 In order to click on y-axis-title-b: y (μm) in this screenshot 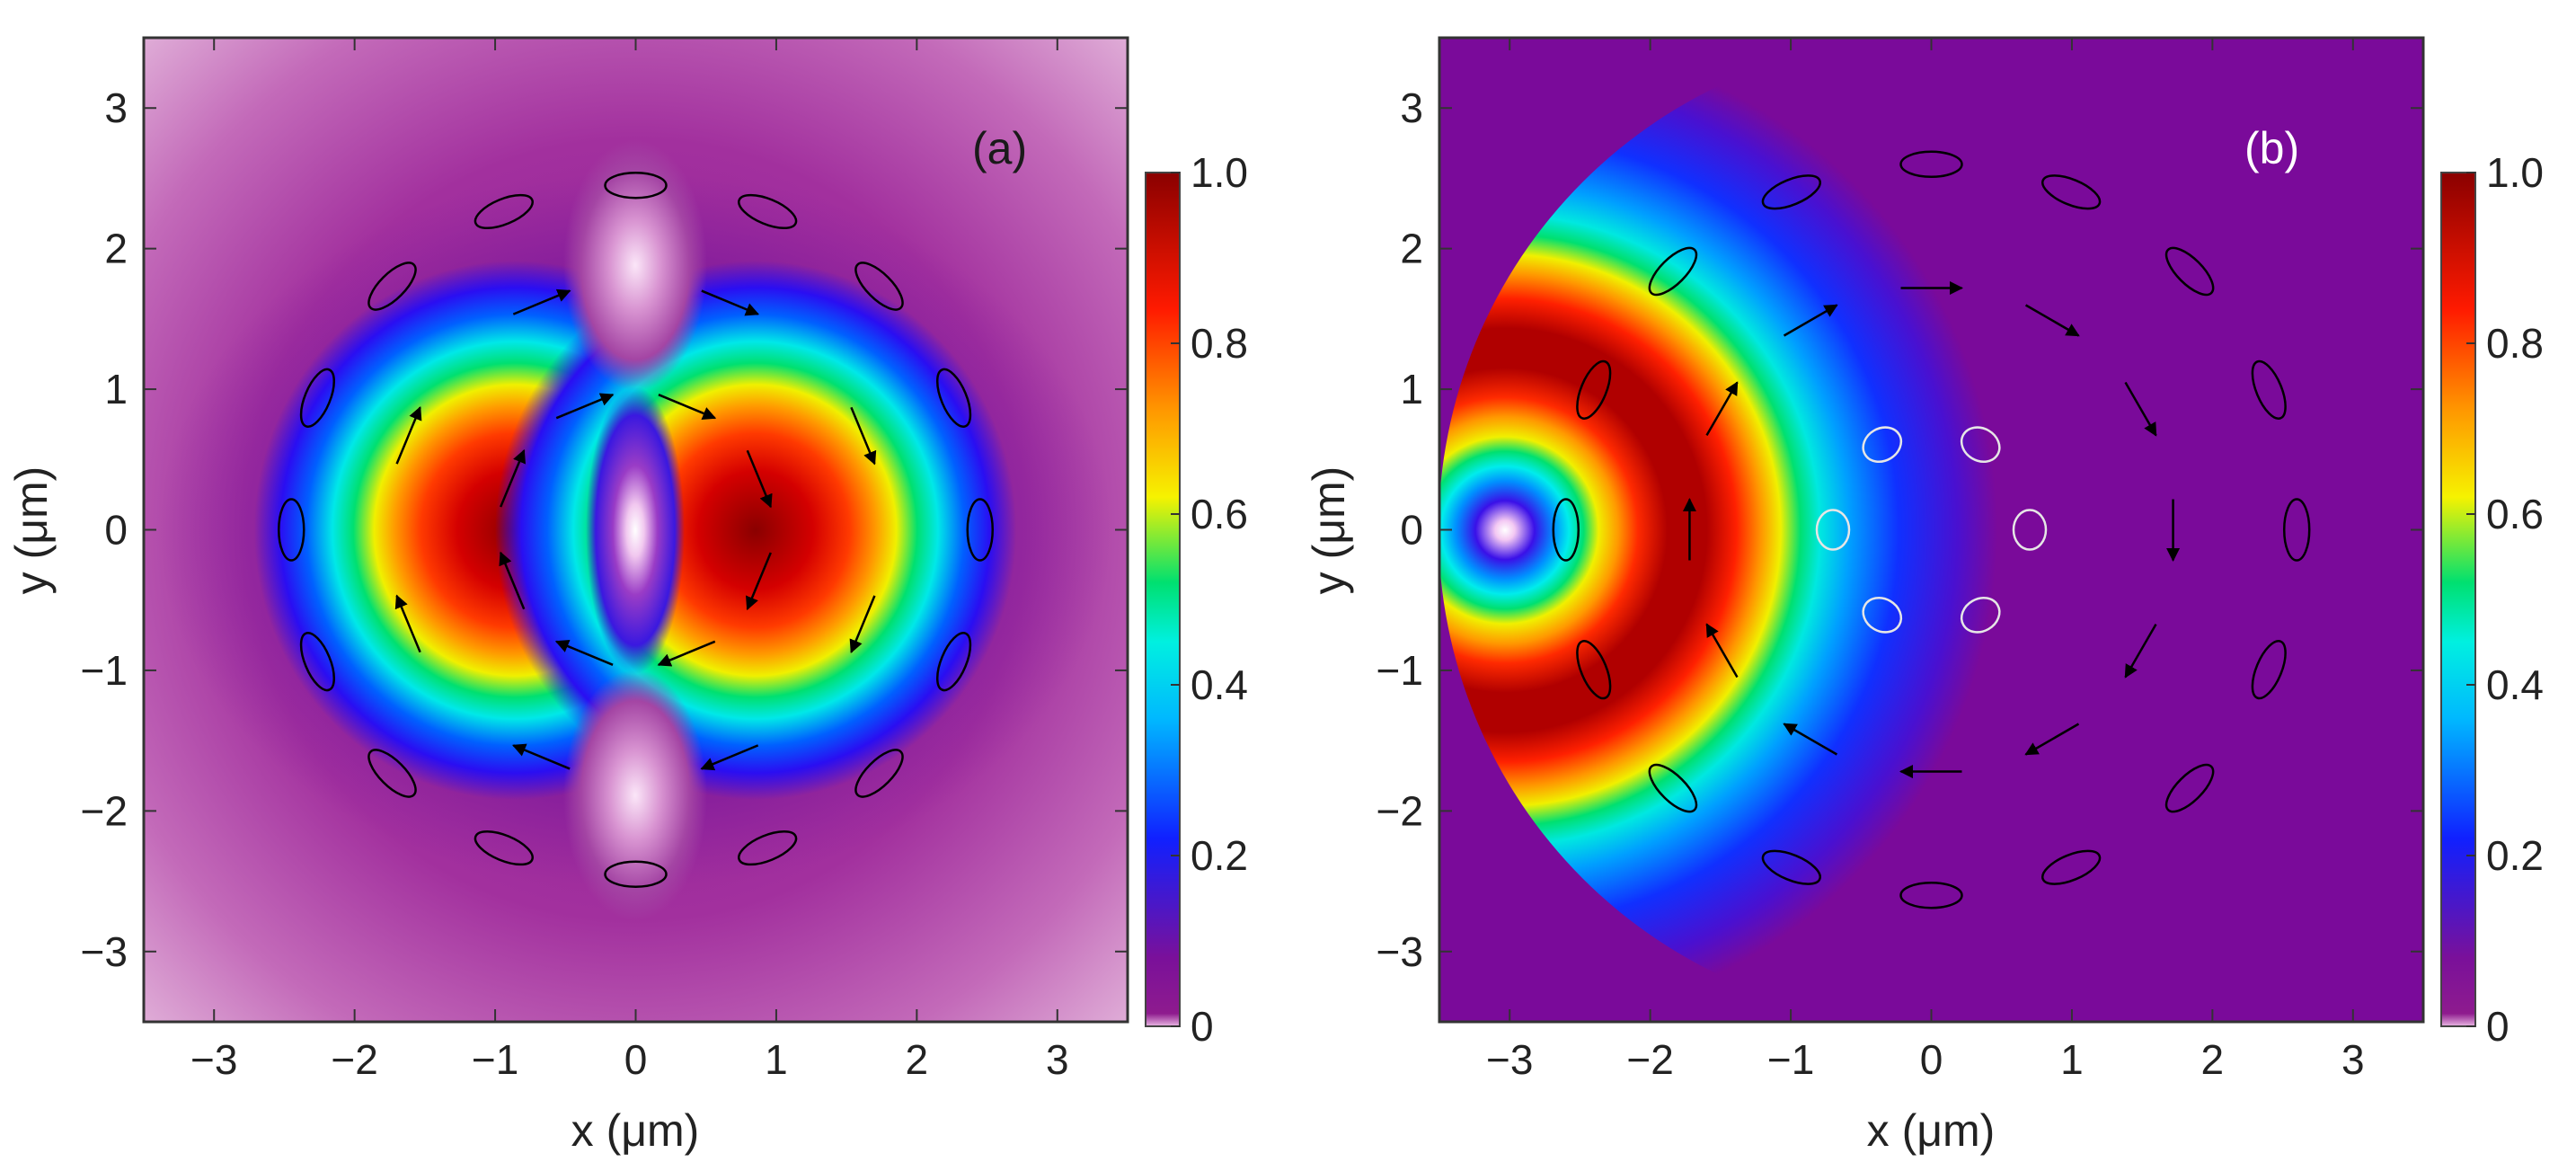, I will do `click(1329, 530)`.